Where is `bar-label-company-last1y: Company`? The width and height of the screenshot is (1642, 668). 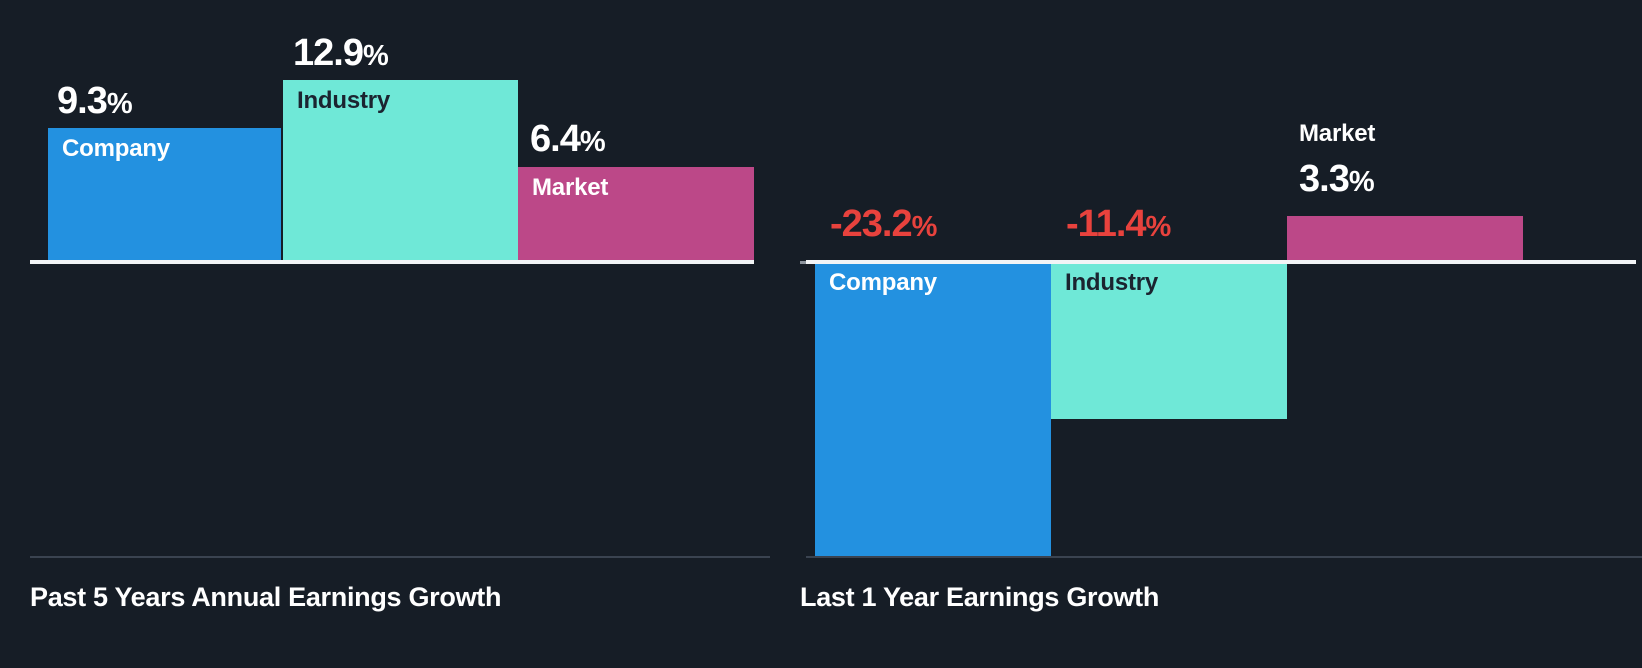 bar-label-company-last1y: Company is located at coordinates (883, 282).